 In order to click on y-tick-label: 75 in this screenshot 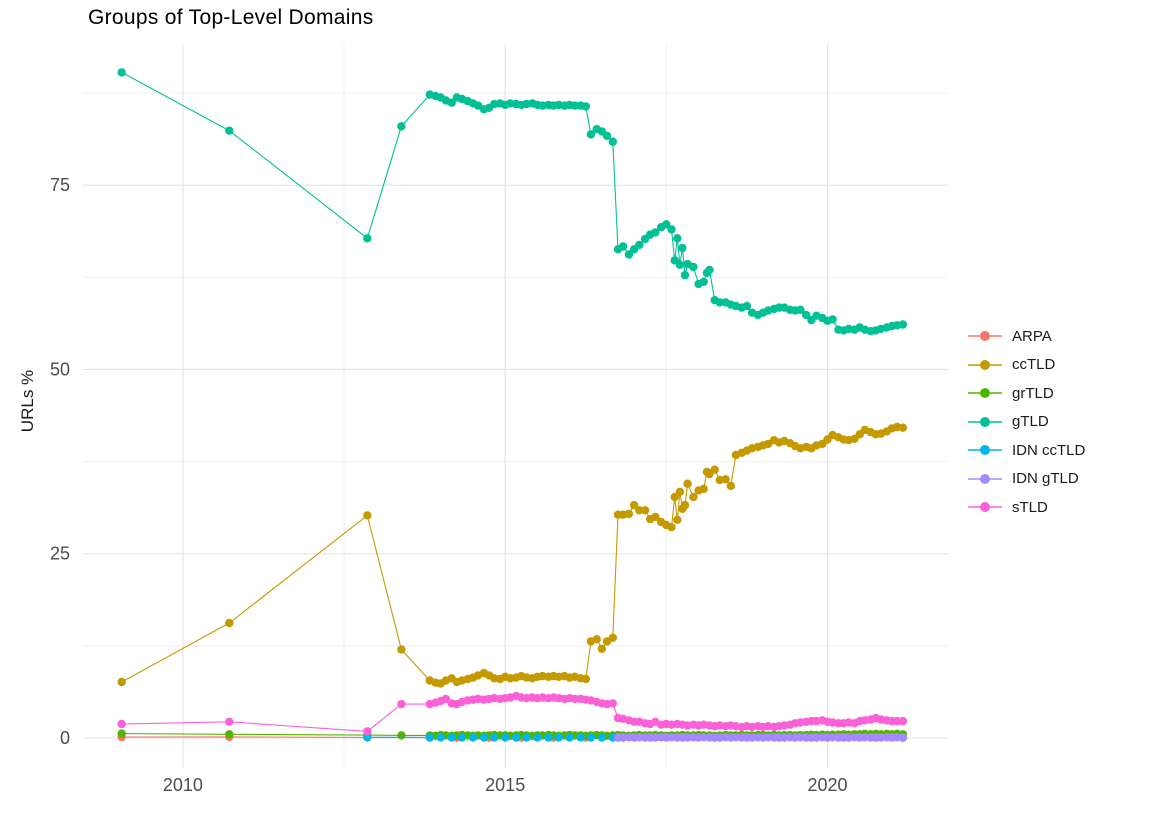, I will do `click(60, 185)`.